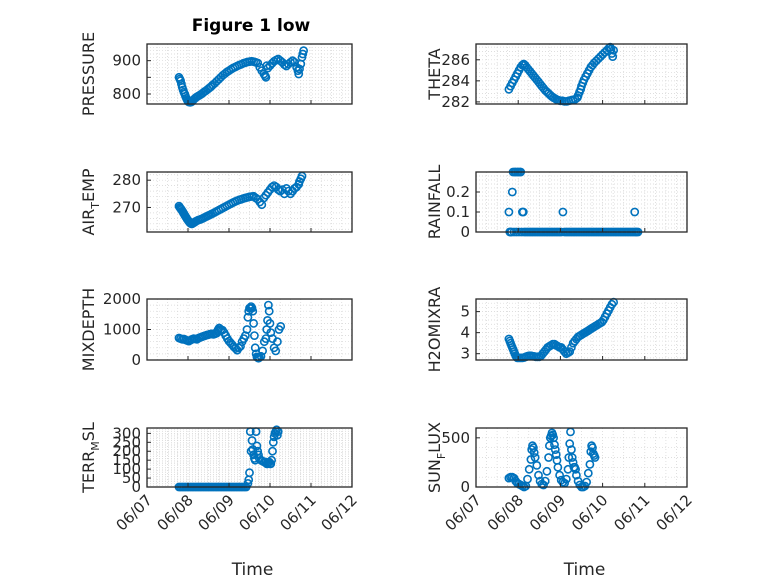 This screenshot has height=583, width=778. I want to click on h2omixra-axes-box, so click(581, 329).